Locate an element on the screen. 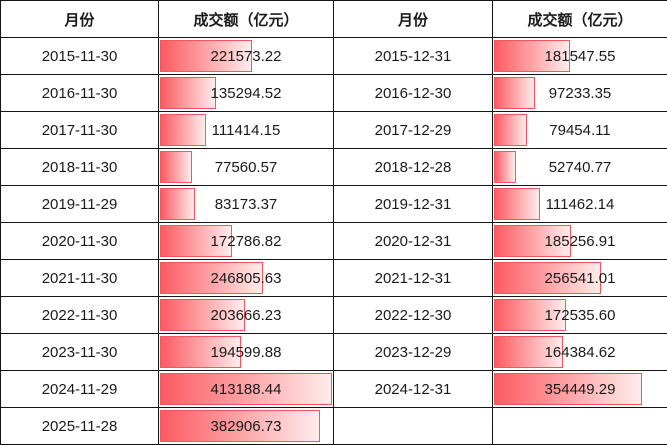 Image resolution: width=667 pixels, height=445 pixels. month-cell: 2019-12-31 is located at coordinates (413, 204).